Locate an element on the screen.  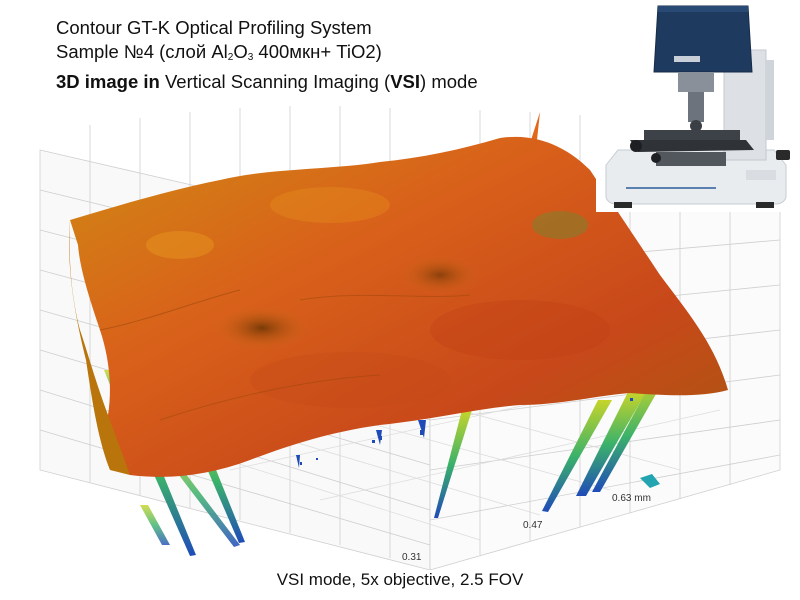
image-caption: VSI mode, 5x objective, 2.5 FOV is located at coordinates (400, 579).